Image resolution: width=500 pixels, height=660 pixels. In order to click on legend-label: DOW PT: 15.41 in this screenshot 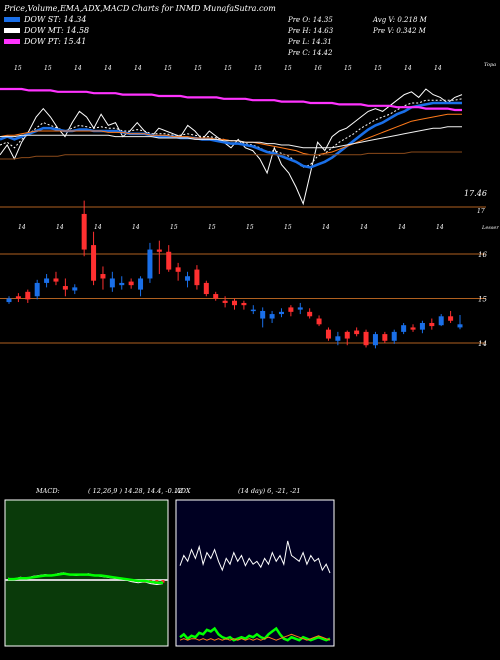, I will do `click(54, 41)`.